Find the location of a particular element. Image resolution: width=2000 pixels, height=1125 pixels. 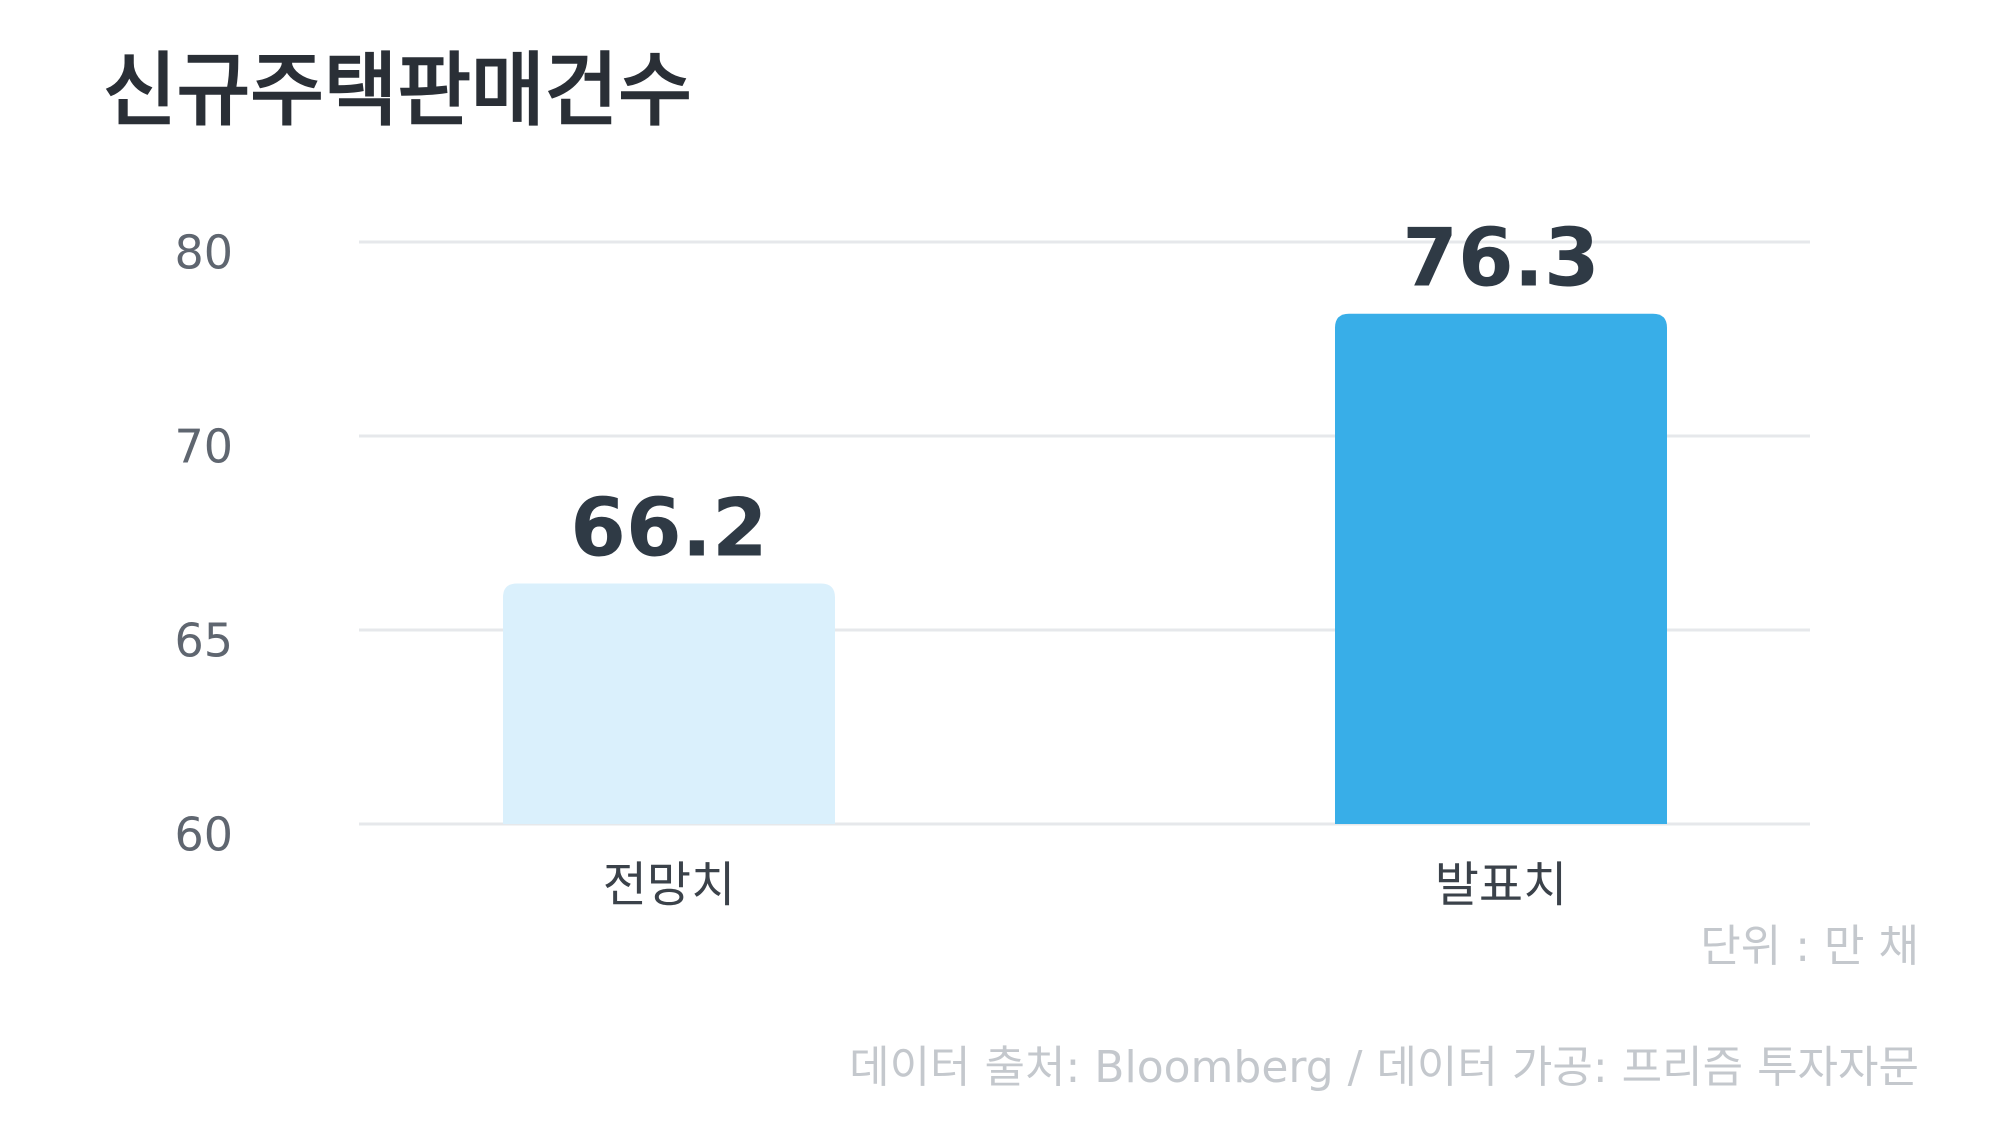

source-note: 데이터 출처: Bloomberg / 데이터 가공: 프리즘 투자자문 is located at coordinates (1384, 1067).